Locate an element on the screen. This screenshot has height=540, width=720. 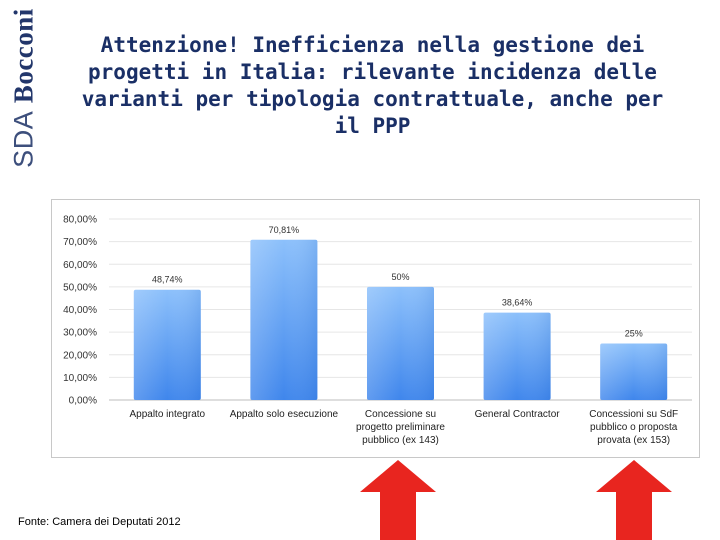
logo-bocconi: Bocconi is located at coordinates (23, 56).